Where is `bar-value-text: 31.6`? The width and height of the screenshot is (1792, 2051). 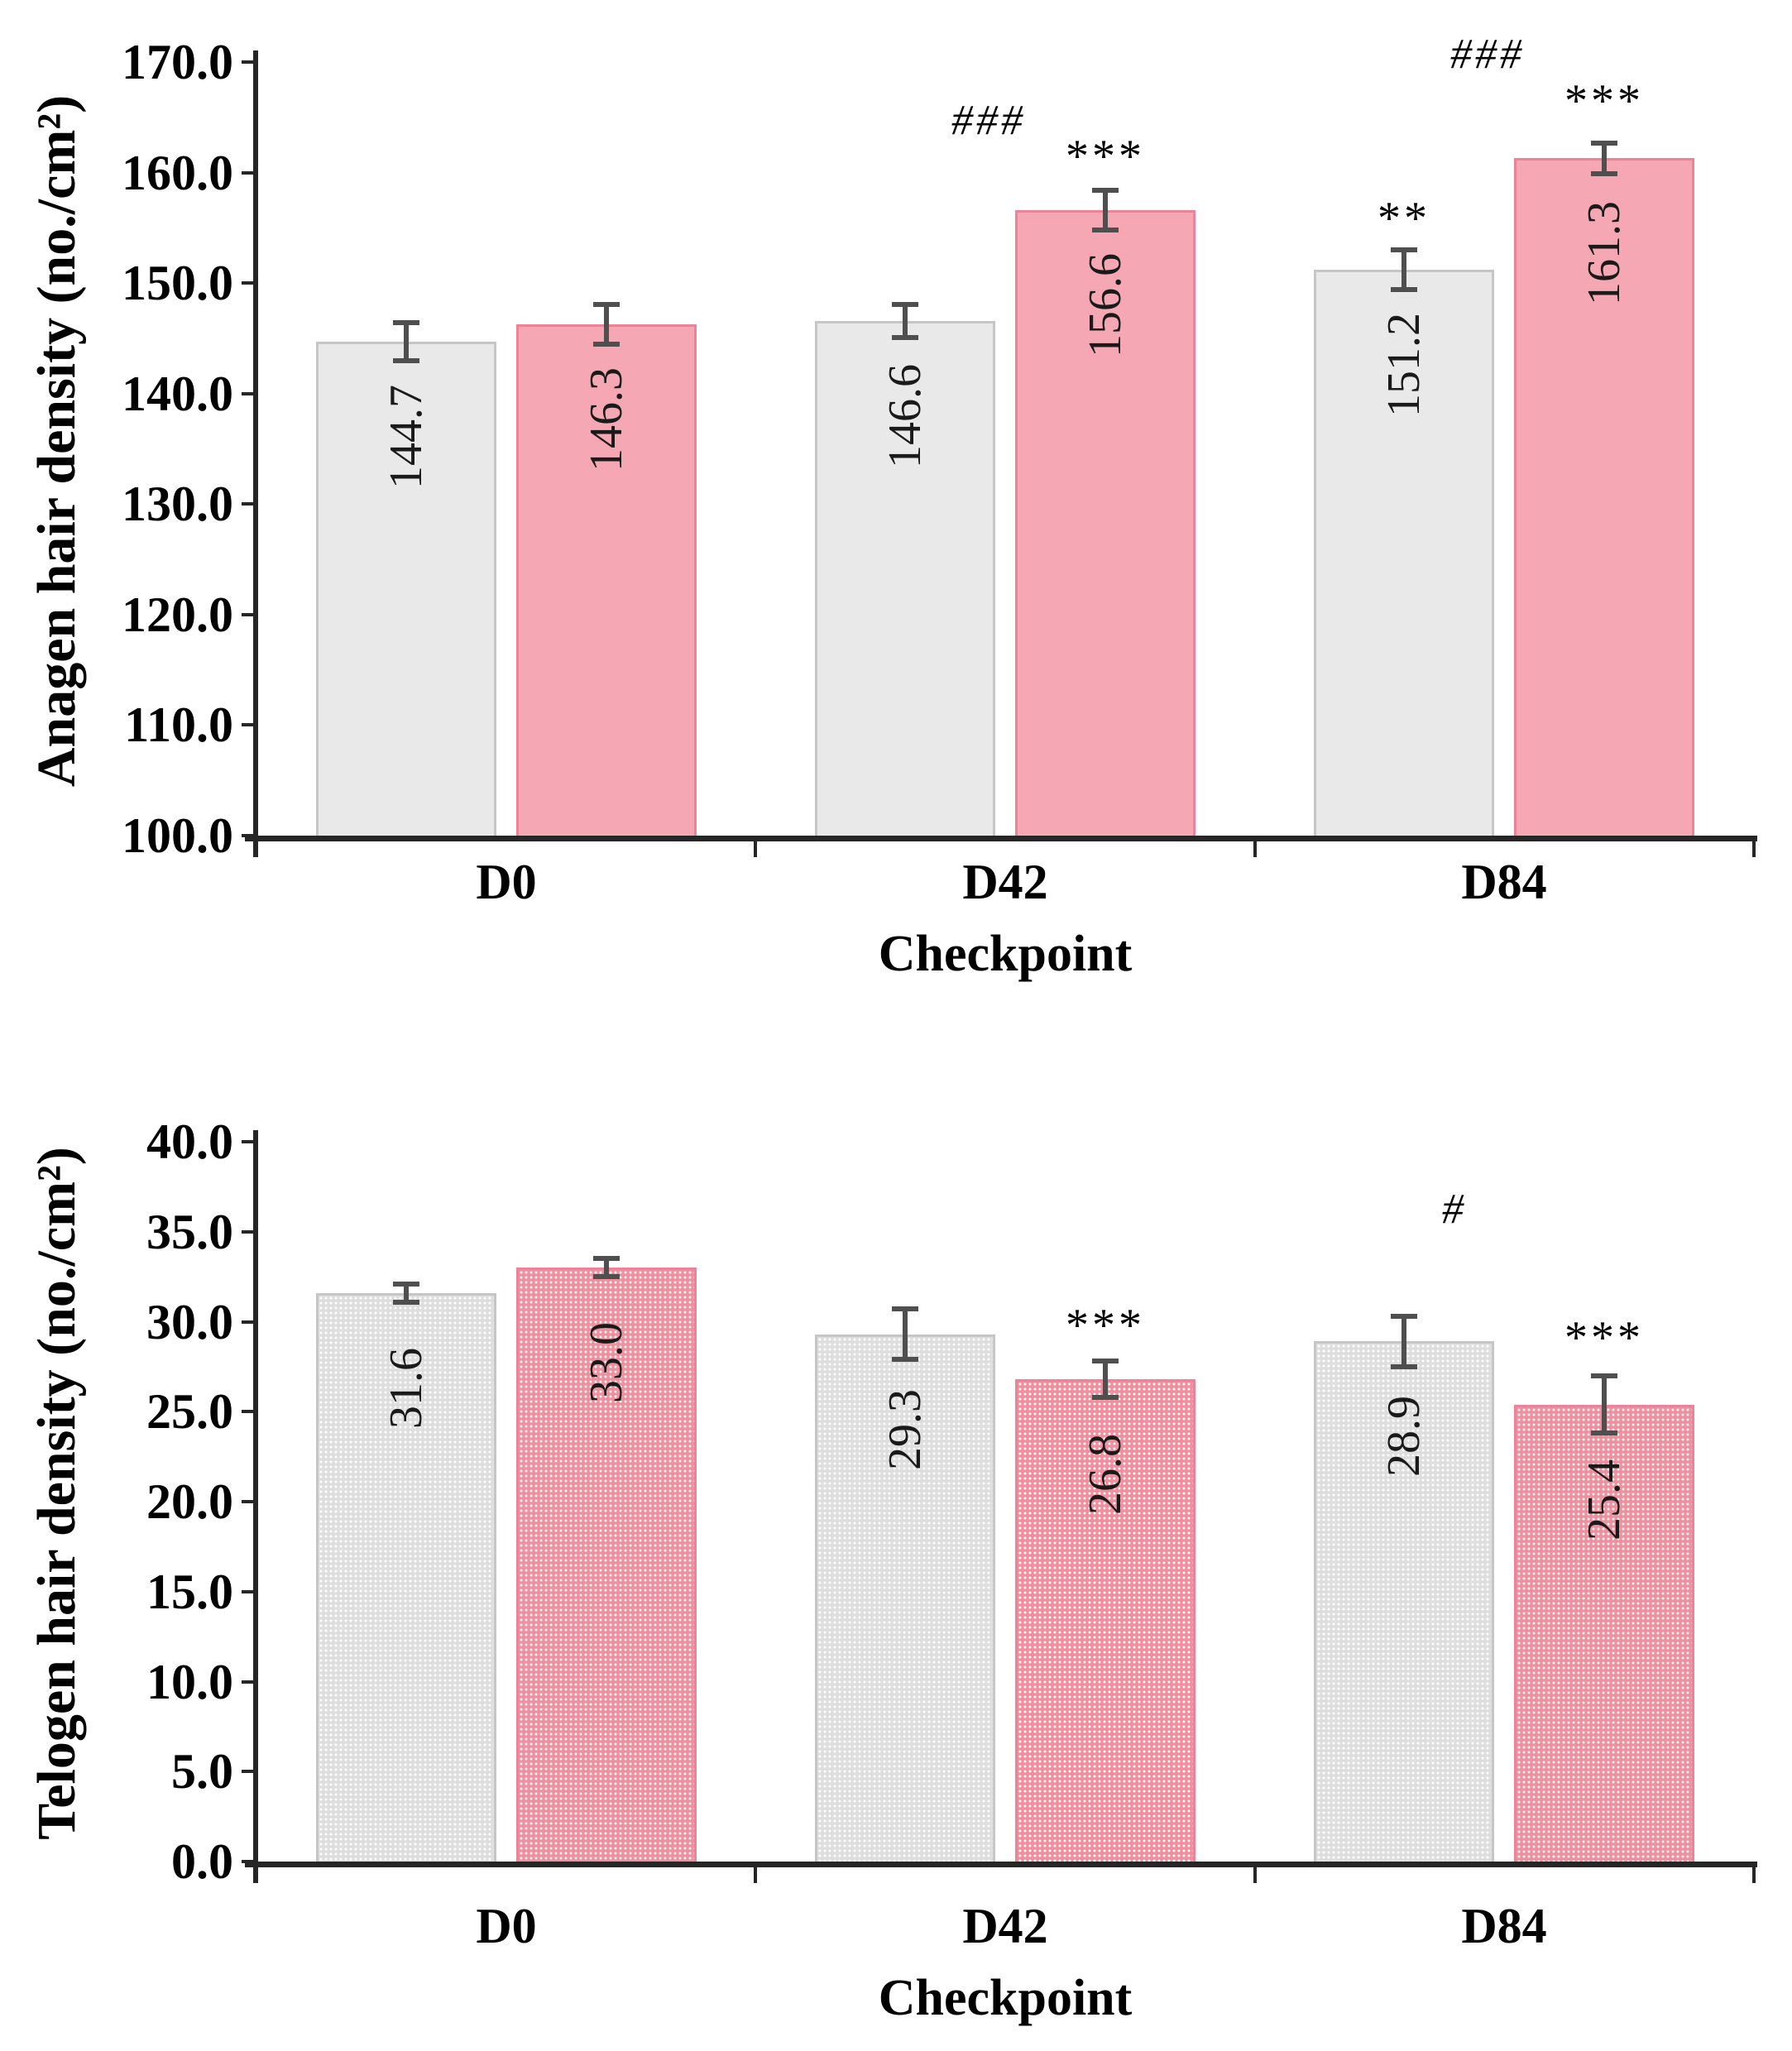
bar-value-text: 31.6 is located at coordinates (406, 1388).